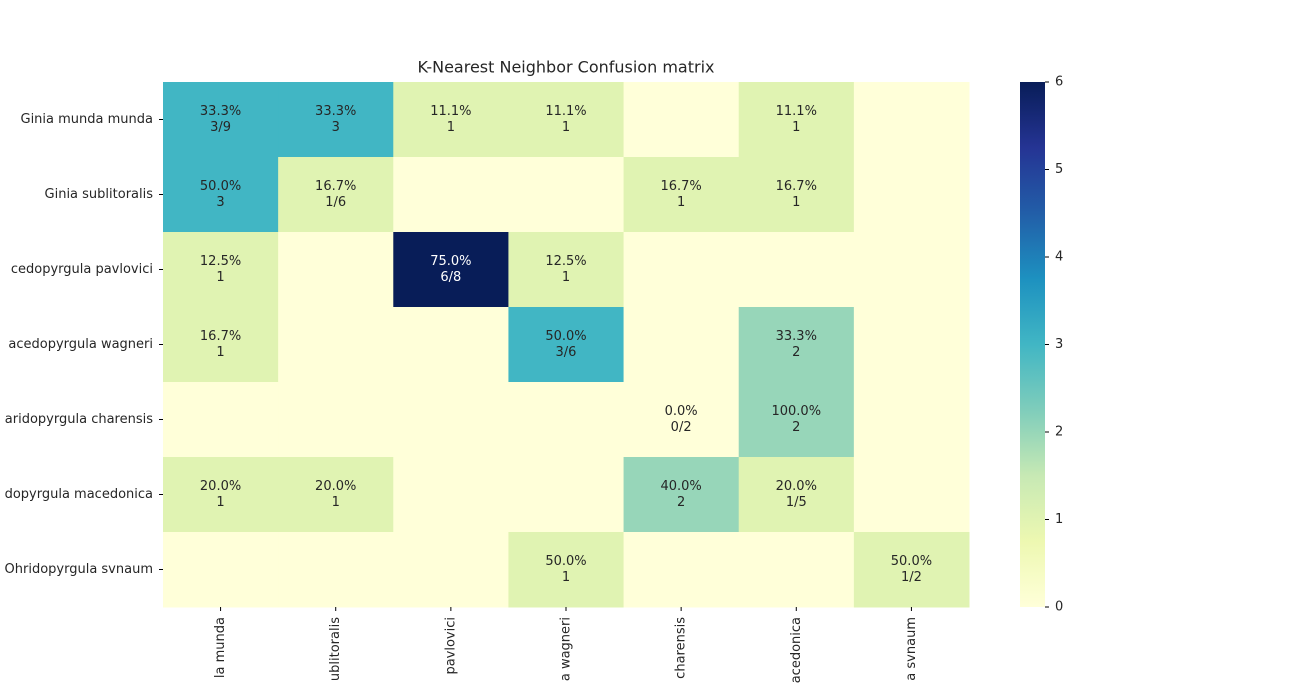  What do you see at coordinates (911, 577) in the screenshot?
I see `cell-count-label: 1/2` at bounding box center [911, 577].